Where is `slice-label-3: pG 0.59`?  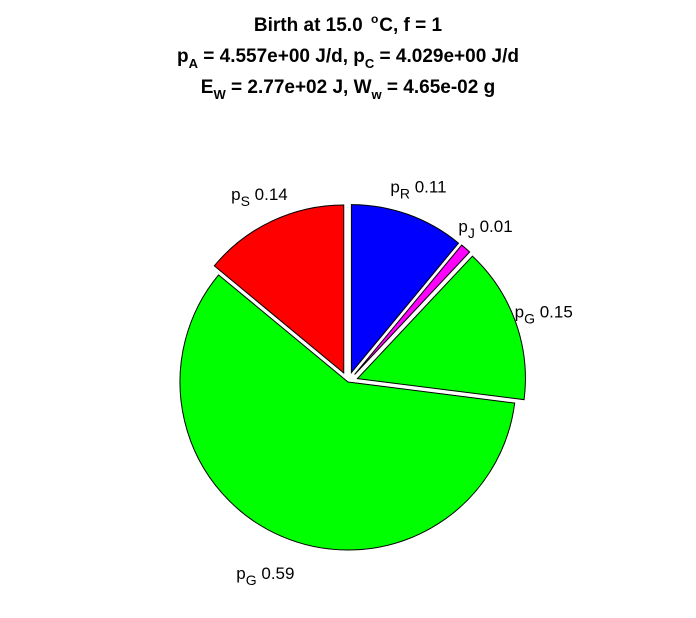
slice-label-3: pG 0.59 is located at coordinates (265, 576).